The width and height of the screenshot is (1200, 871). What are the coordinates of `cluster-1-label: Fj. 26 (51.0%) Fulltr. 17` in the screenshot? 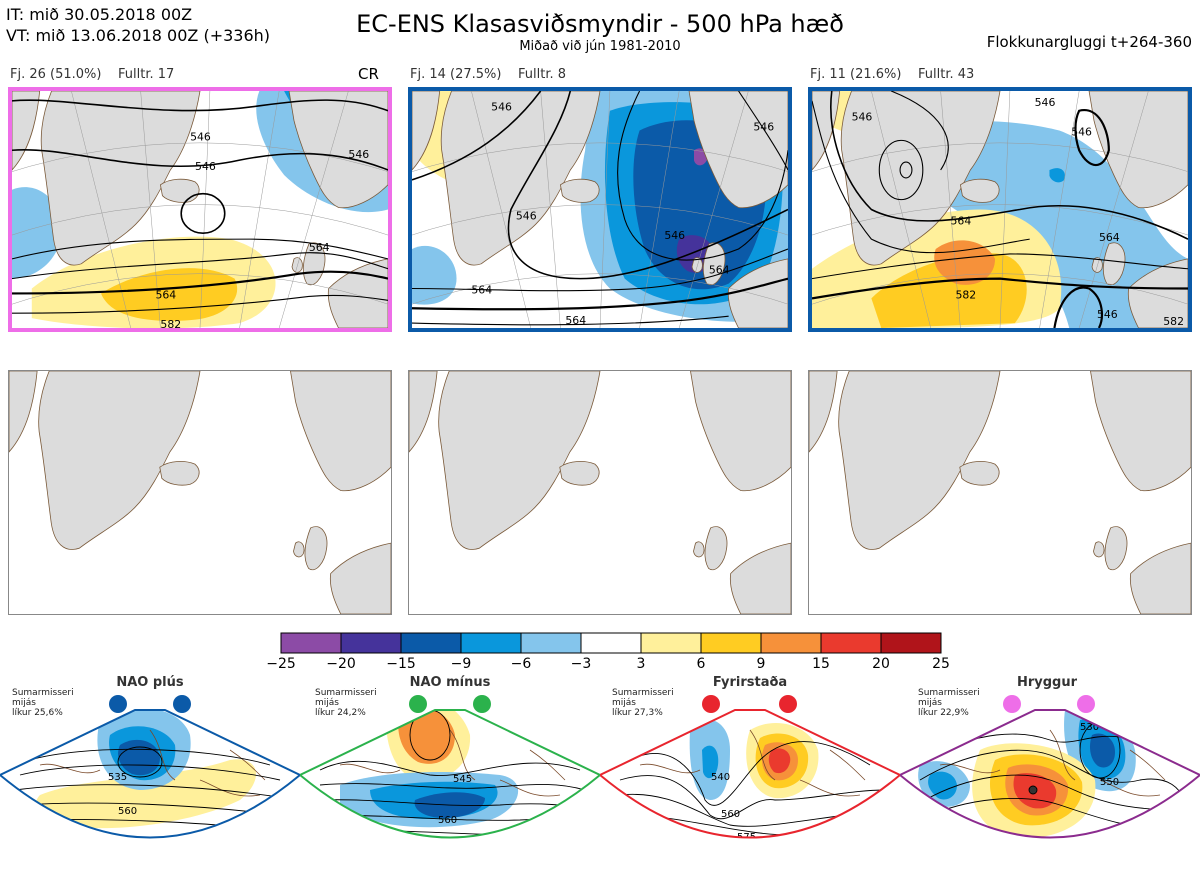 It's located at (92, 74).